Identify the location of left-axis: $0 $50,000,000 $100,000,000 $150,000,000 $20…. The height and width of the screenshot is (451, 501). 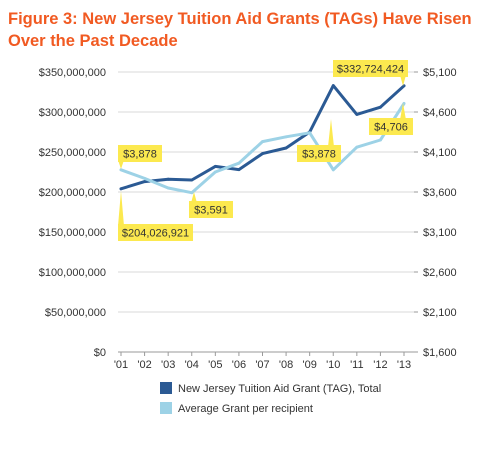
(72, 213).